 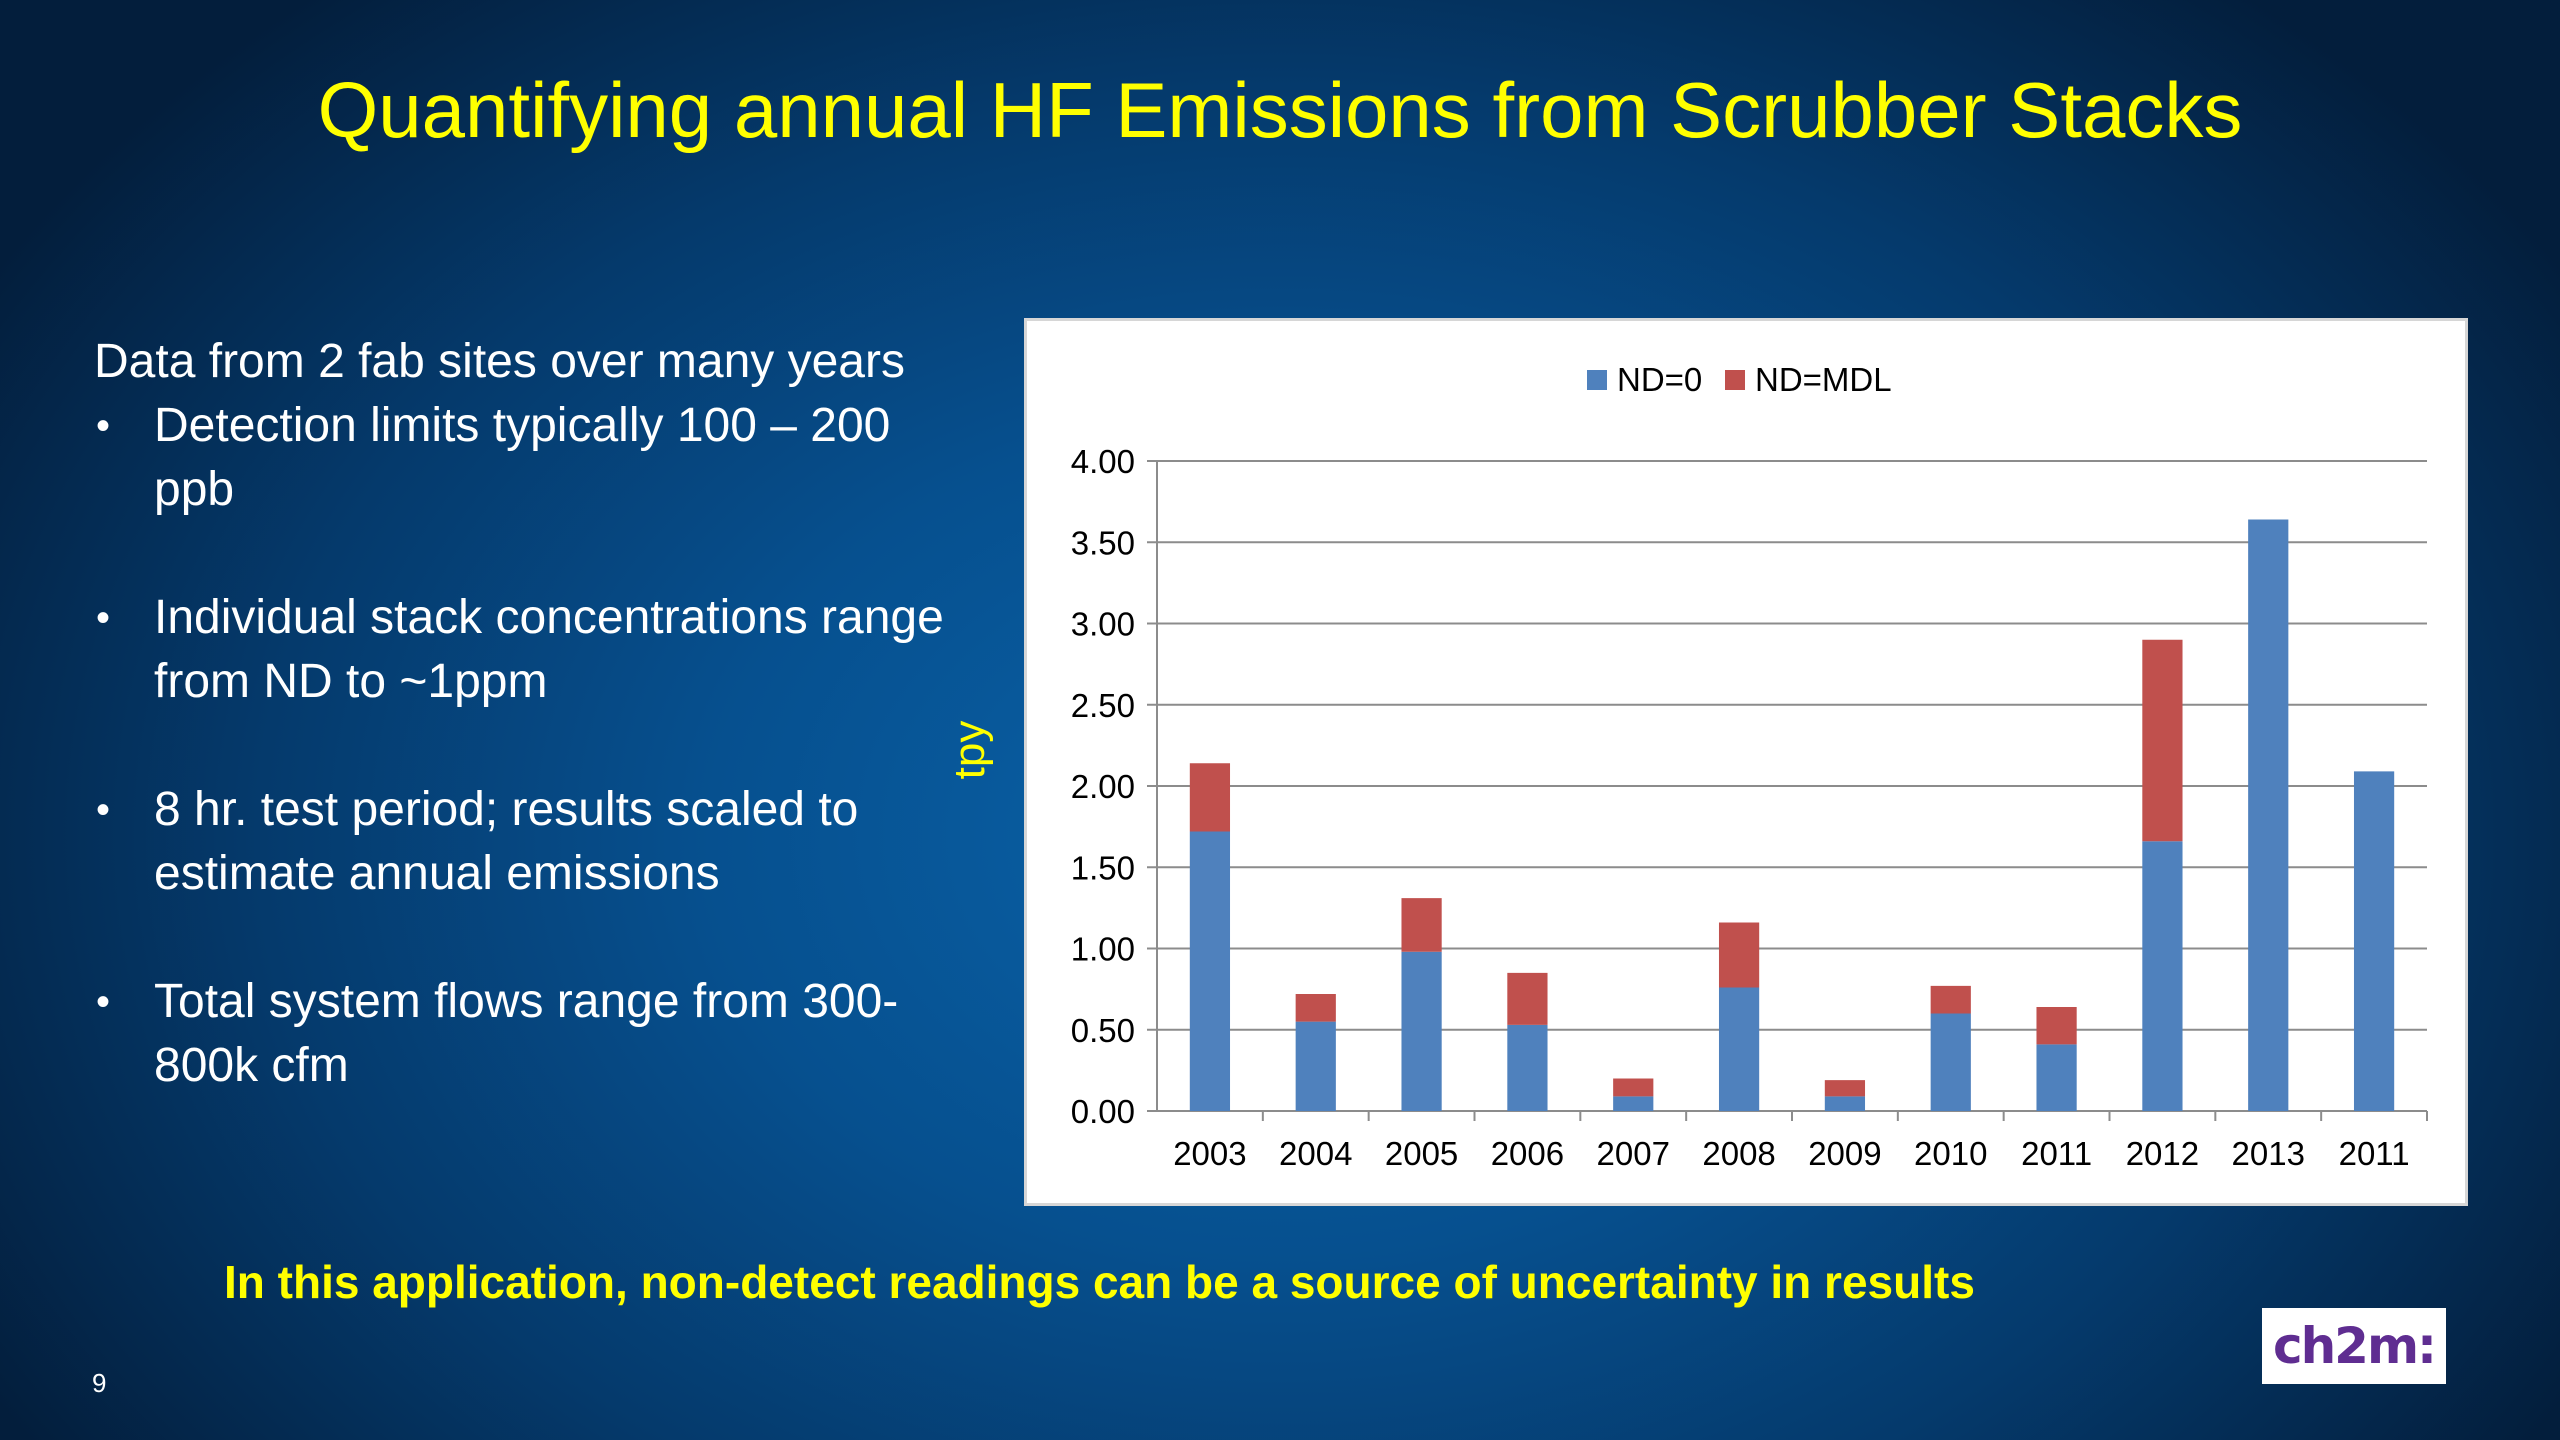 I want to click on page-number: 9, so click(x=99, y=1383).